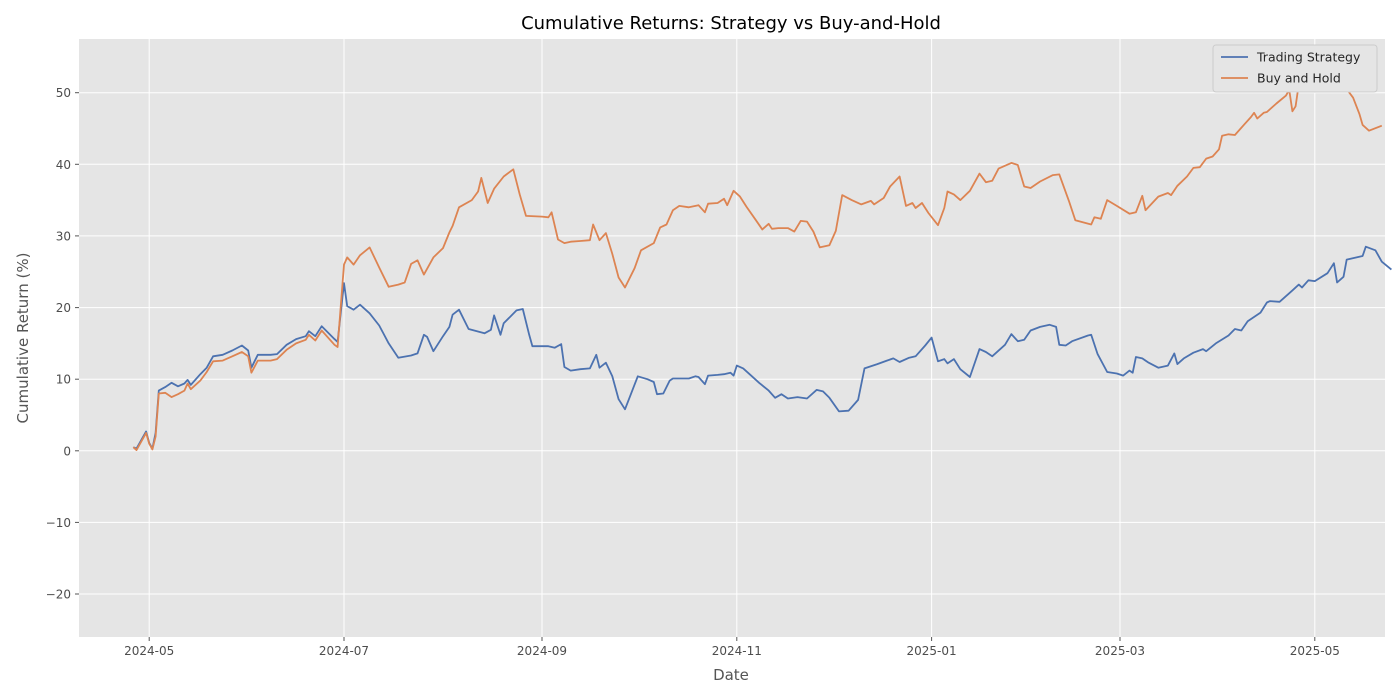 The height and width of the screenshot is (700, 1400). I want to click on y-tick-label: 10, so click(63, 380).